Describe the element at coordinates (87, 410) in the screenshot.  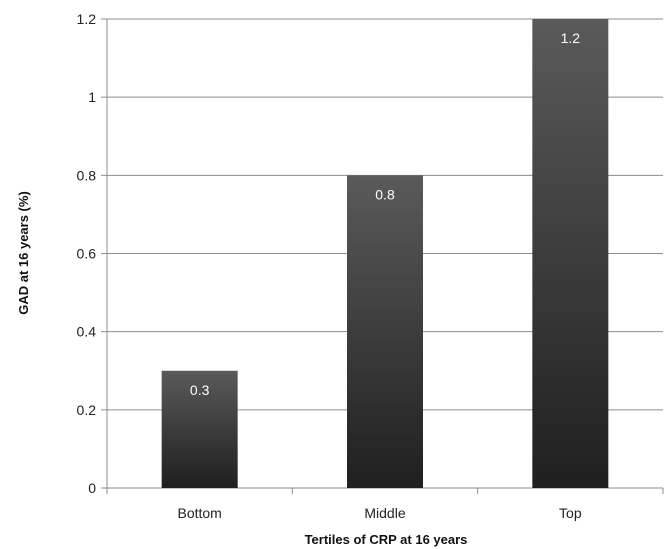
I see `y-tick-label: 0.2` at that location.